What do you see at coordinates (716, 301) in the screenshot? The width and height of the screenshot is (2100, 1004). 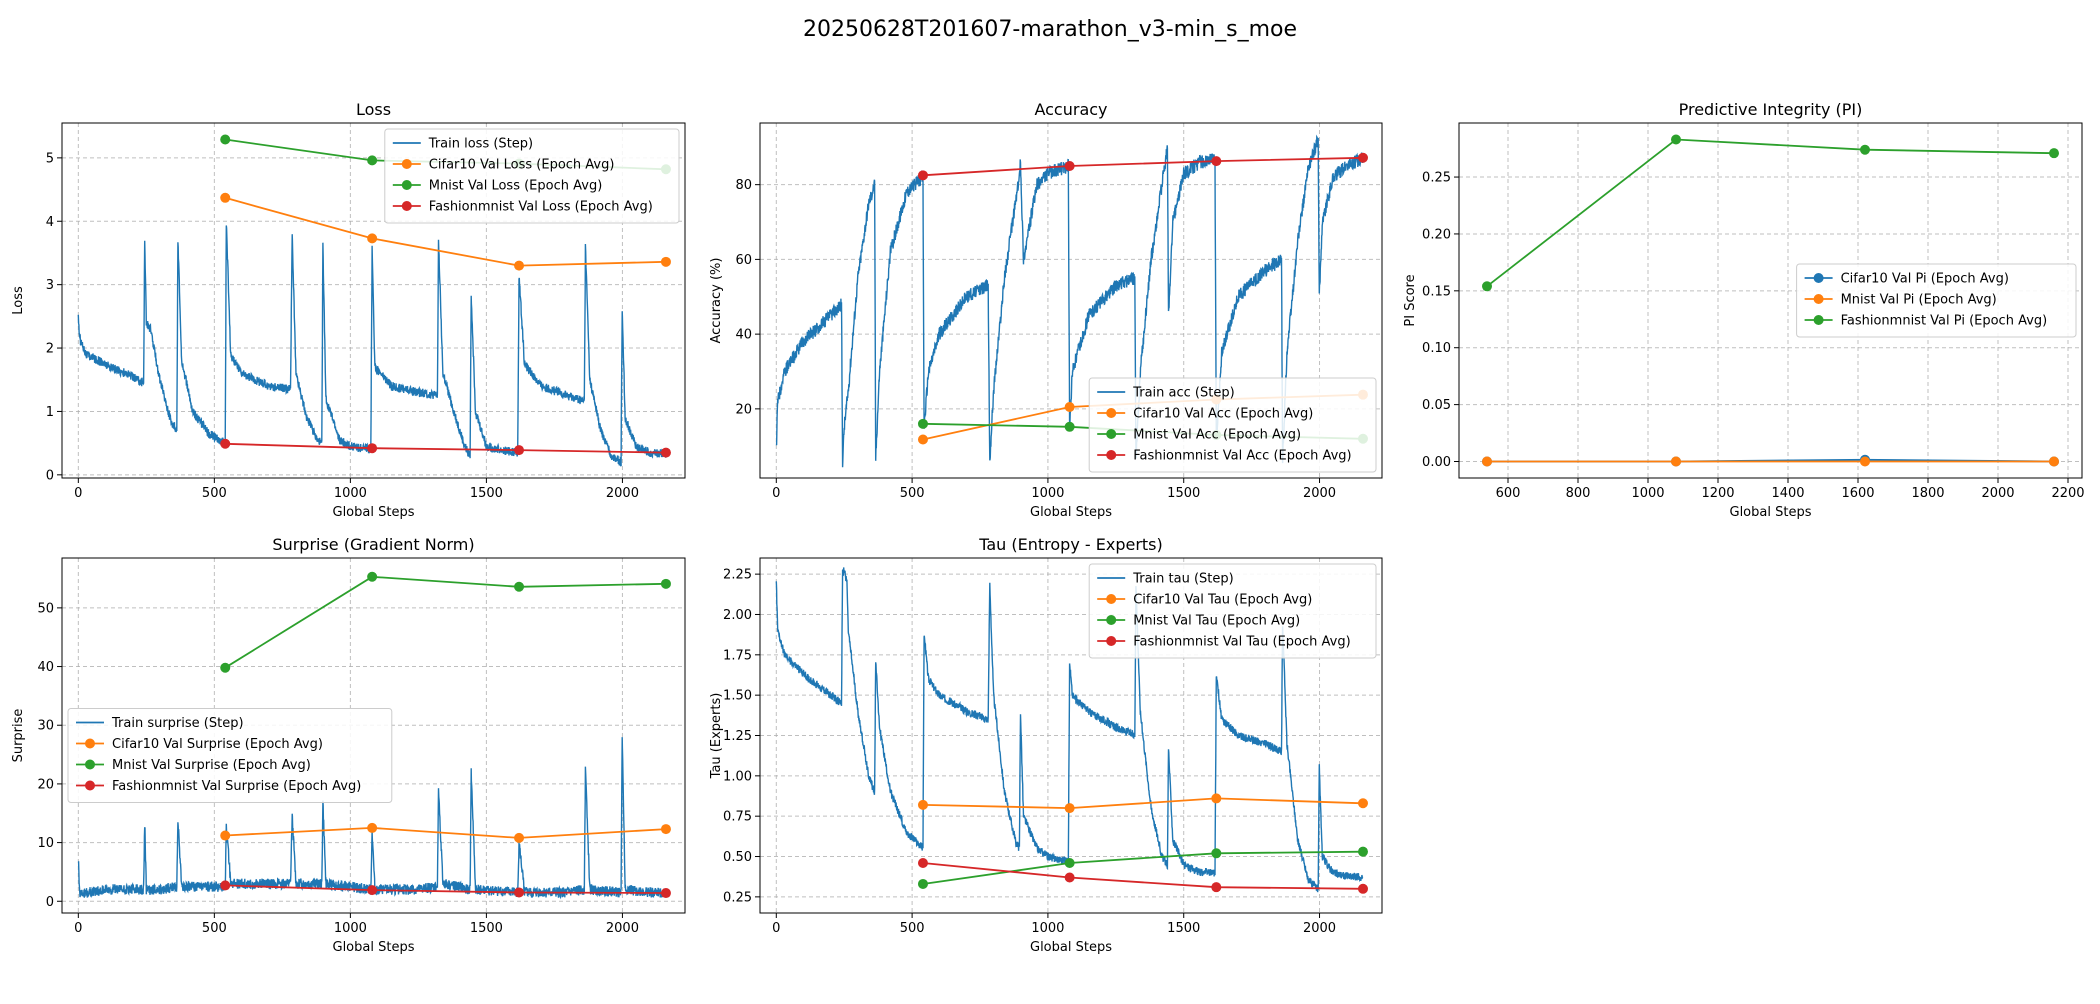 I see `y-axis-label: Accuracy (%)` at bounding box center [716, 301].